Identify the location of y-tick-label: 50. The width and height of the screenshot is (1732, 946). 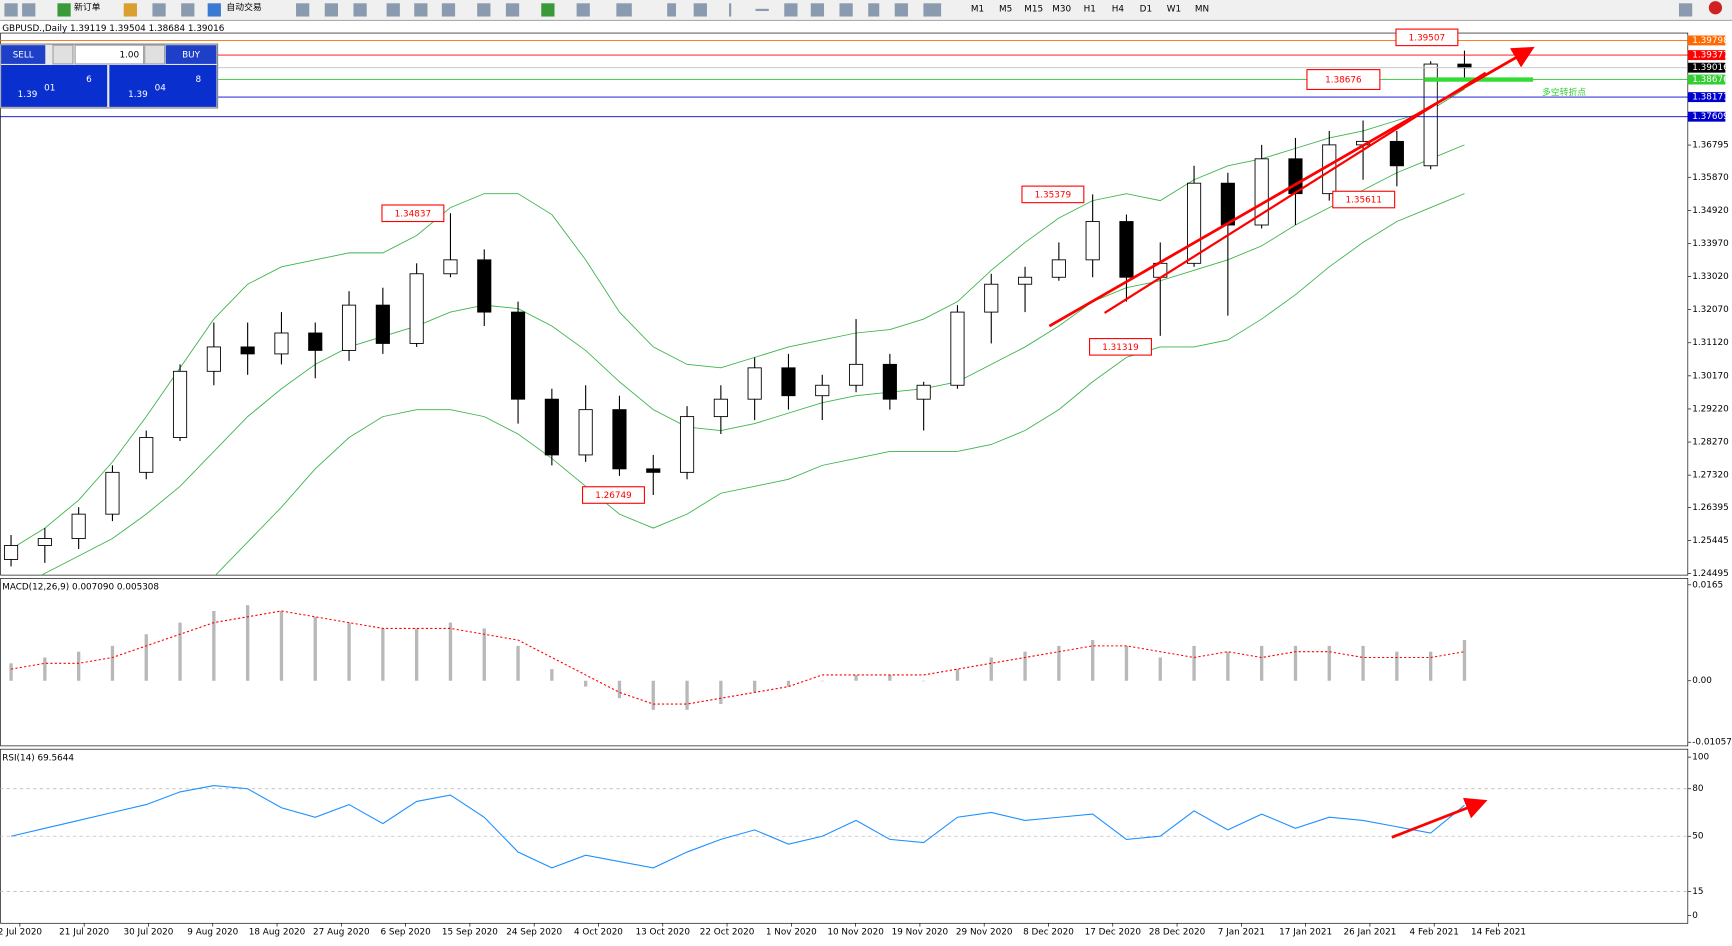
(1698, 837).